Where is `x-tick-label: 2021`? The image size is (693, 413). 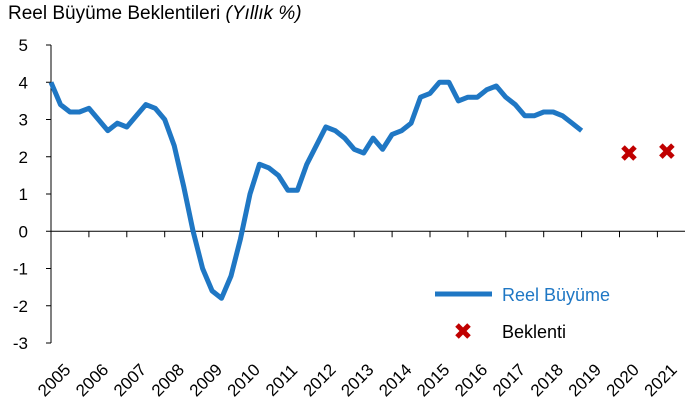 x-tick-label: 2021 is located at coordinates (661, 380).